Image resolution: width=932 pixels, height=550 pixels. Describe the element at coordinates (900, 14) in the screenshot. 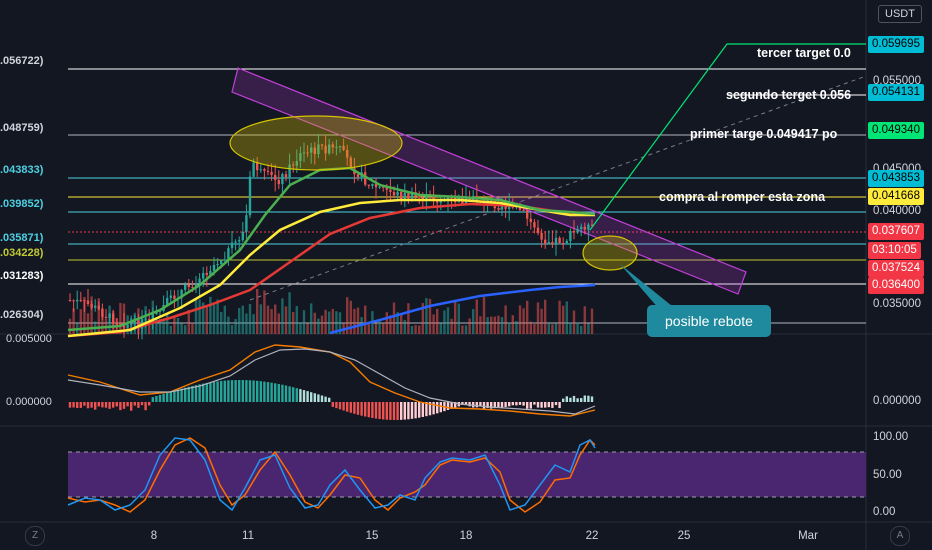

I see `currency-selector: USDT` at that location.